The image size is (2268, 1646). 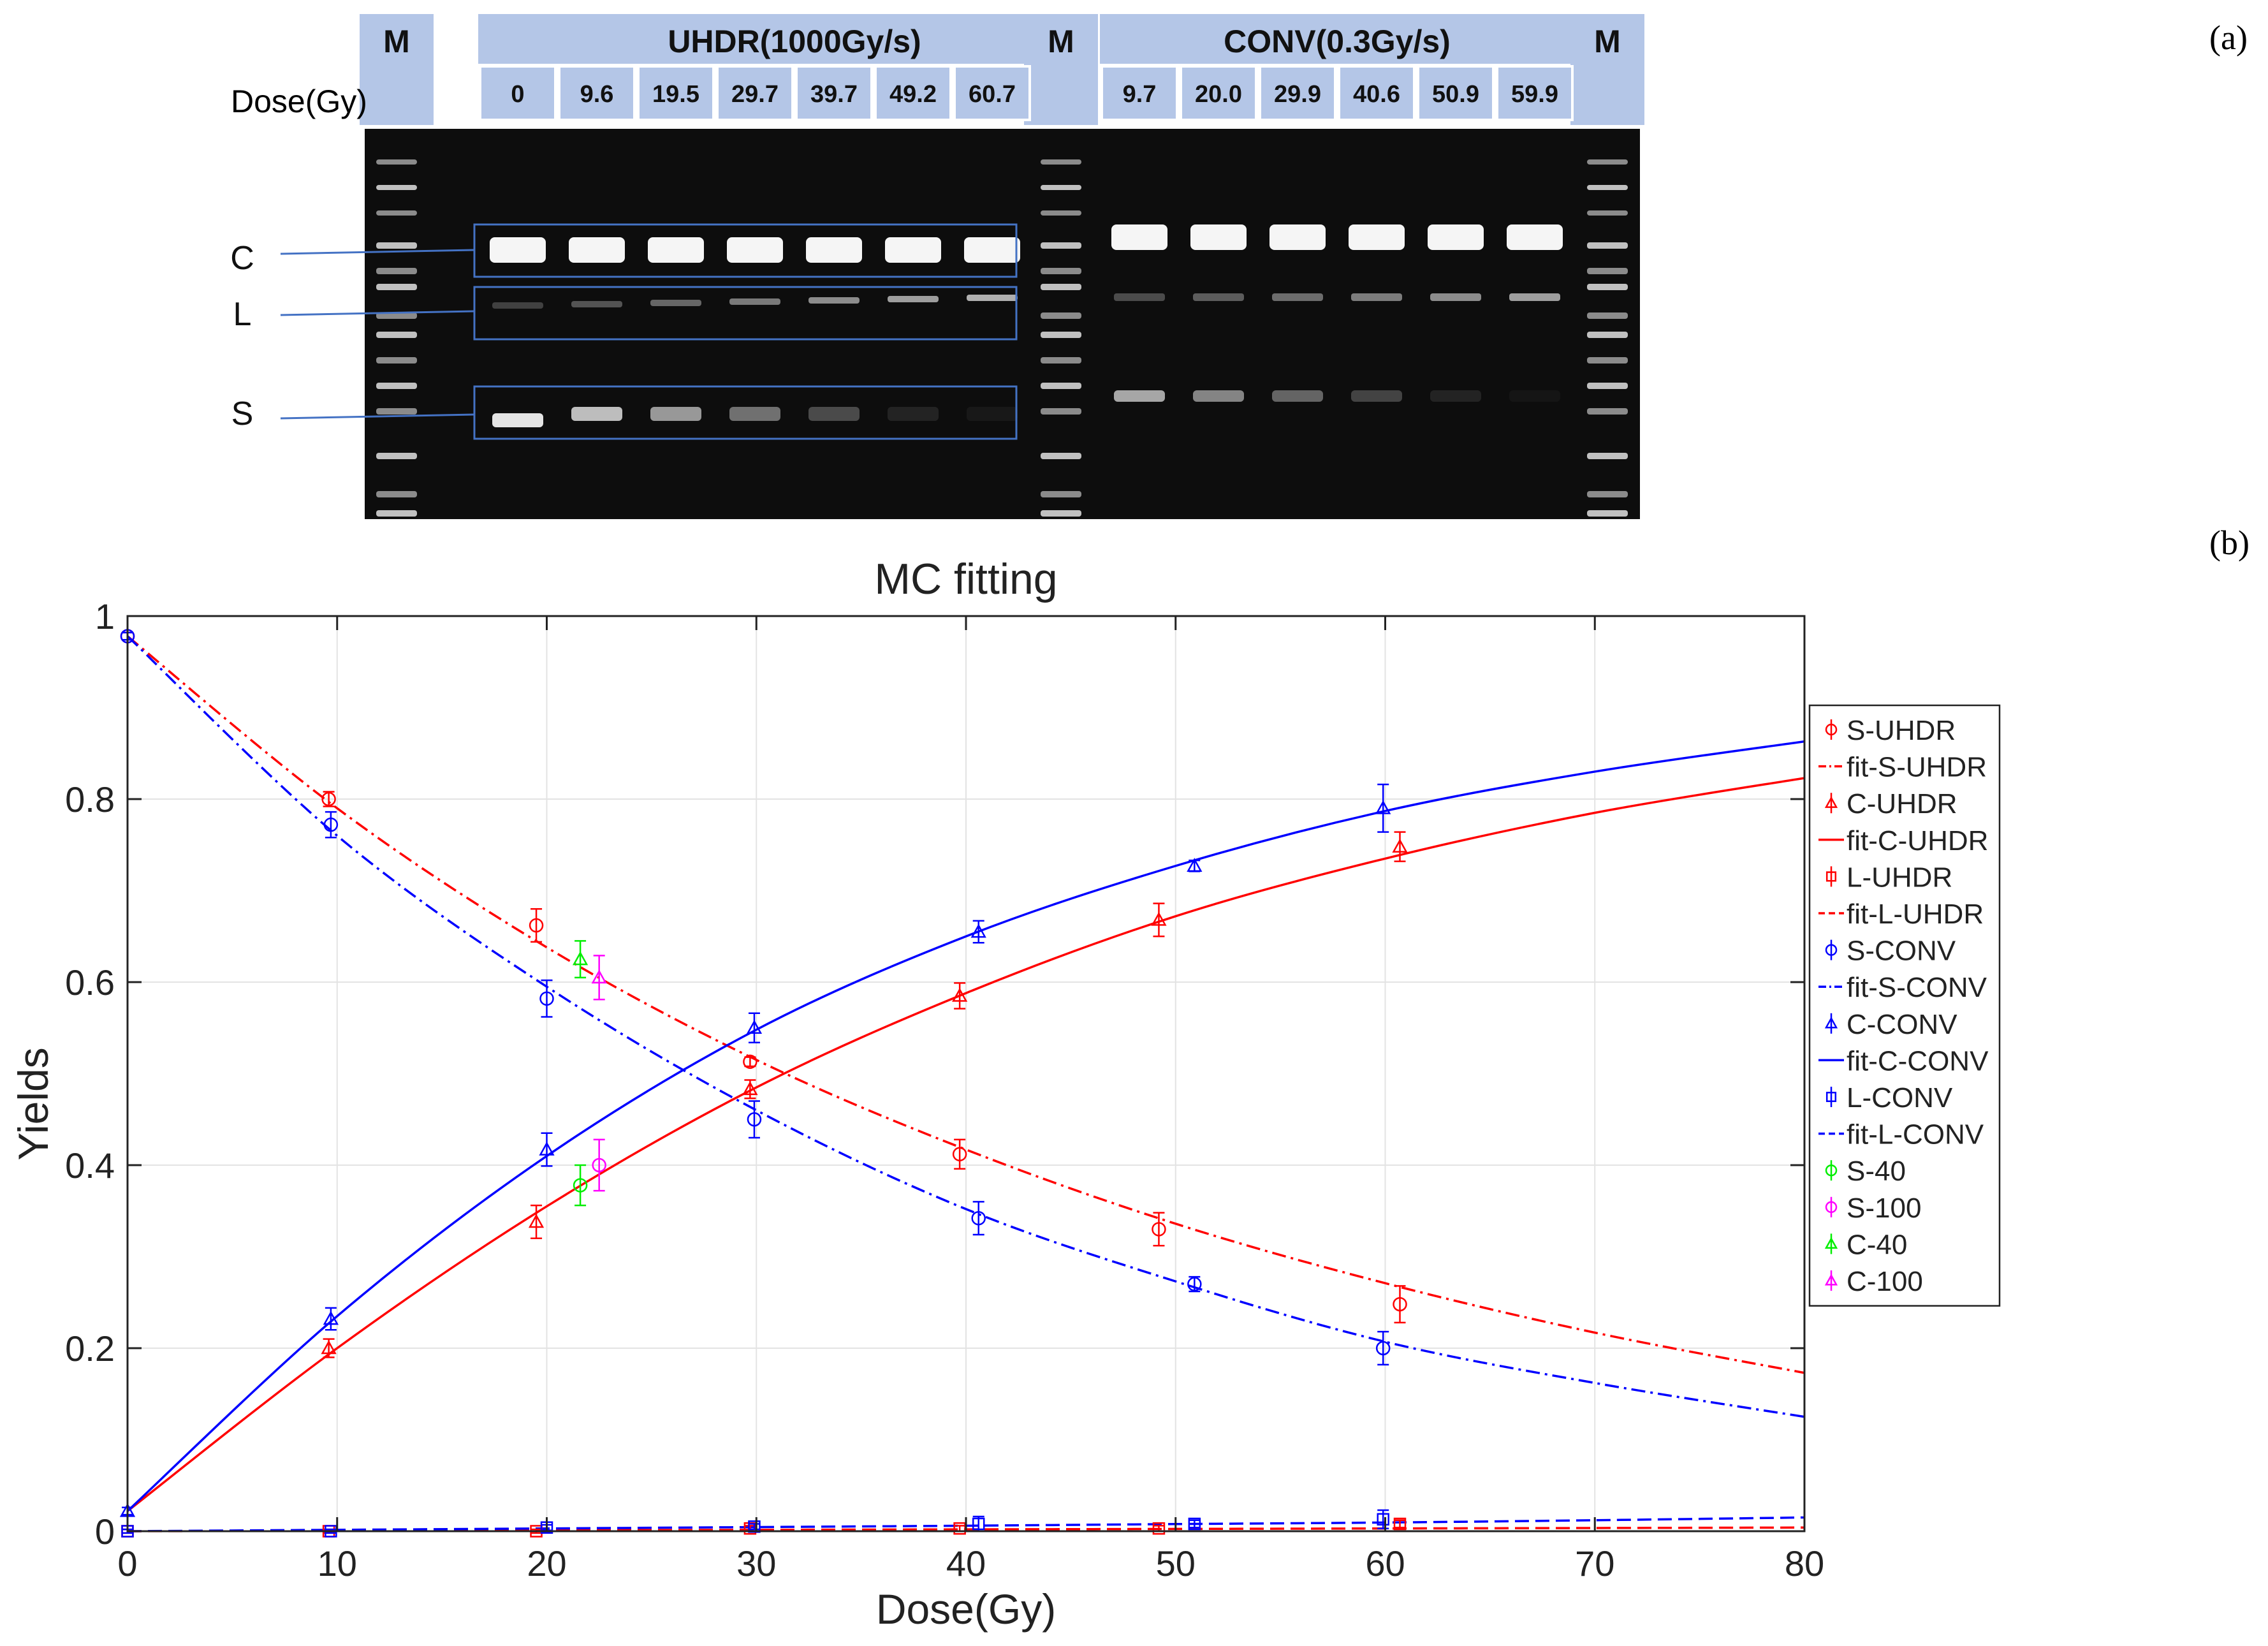 I want to click on x-tick-label: 10, so click(x=337, y=1563).